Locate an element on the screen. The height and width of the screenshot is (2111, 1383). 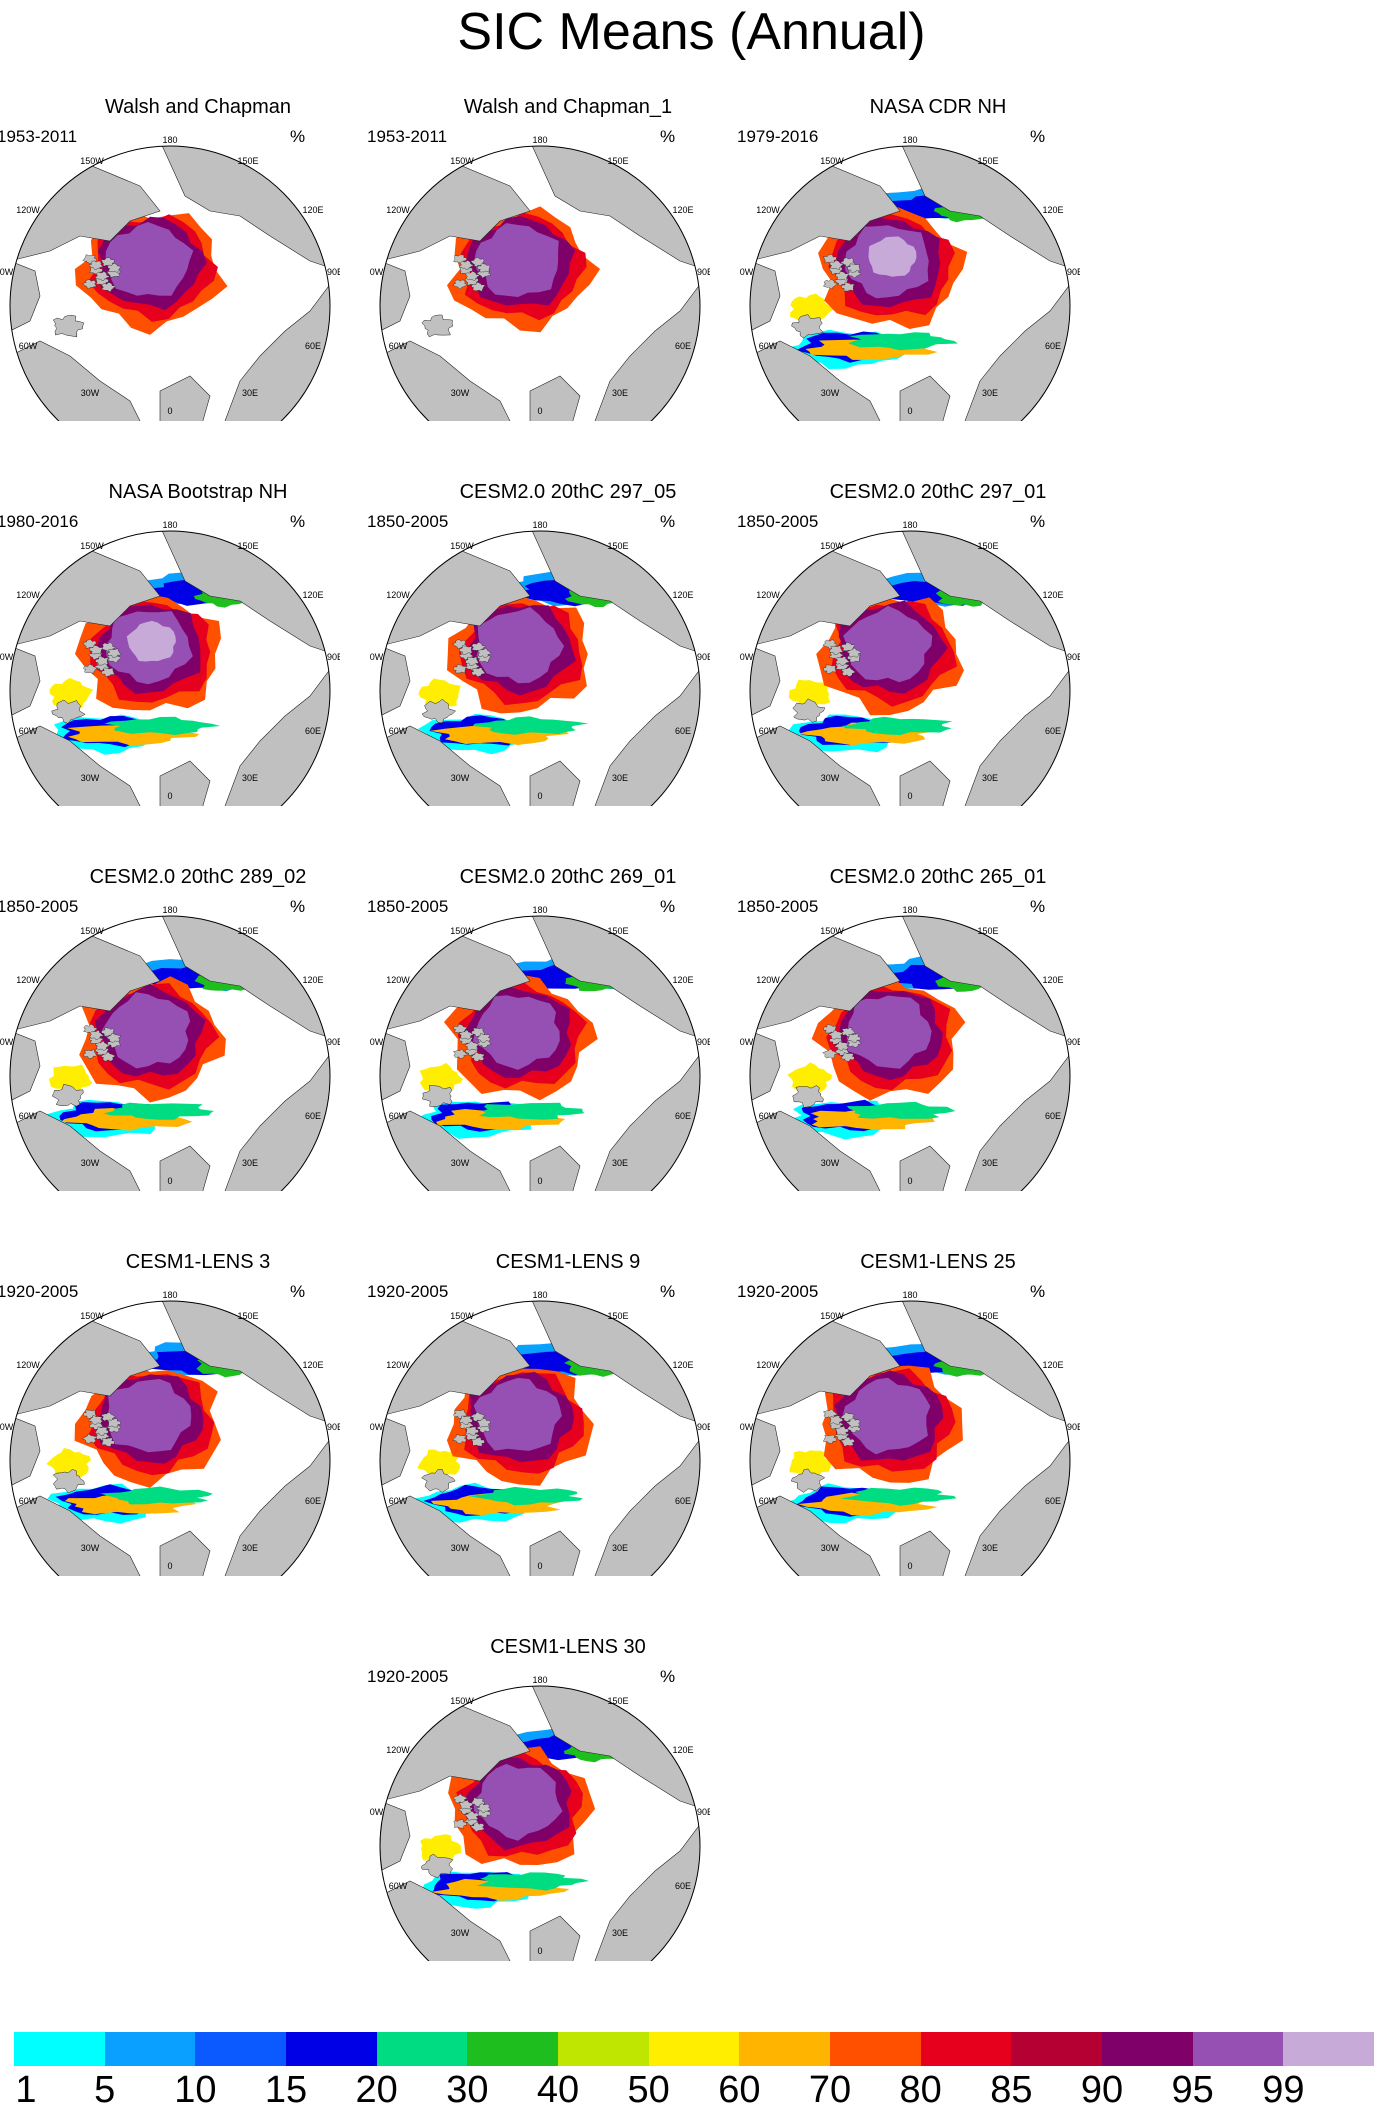
panel-period: 1979-2016 is located at coordinates (778, 136).